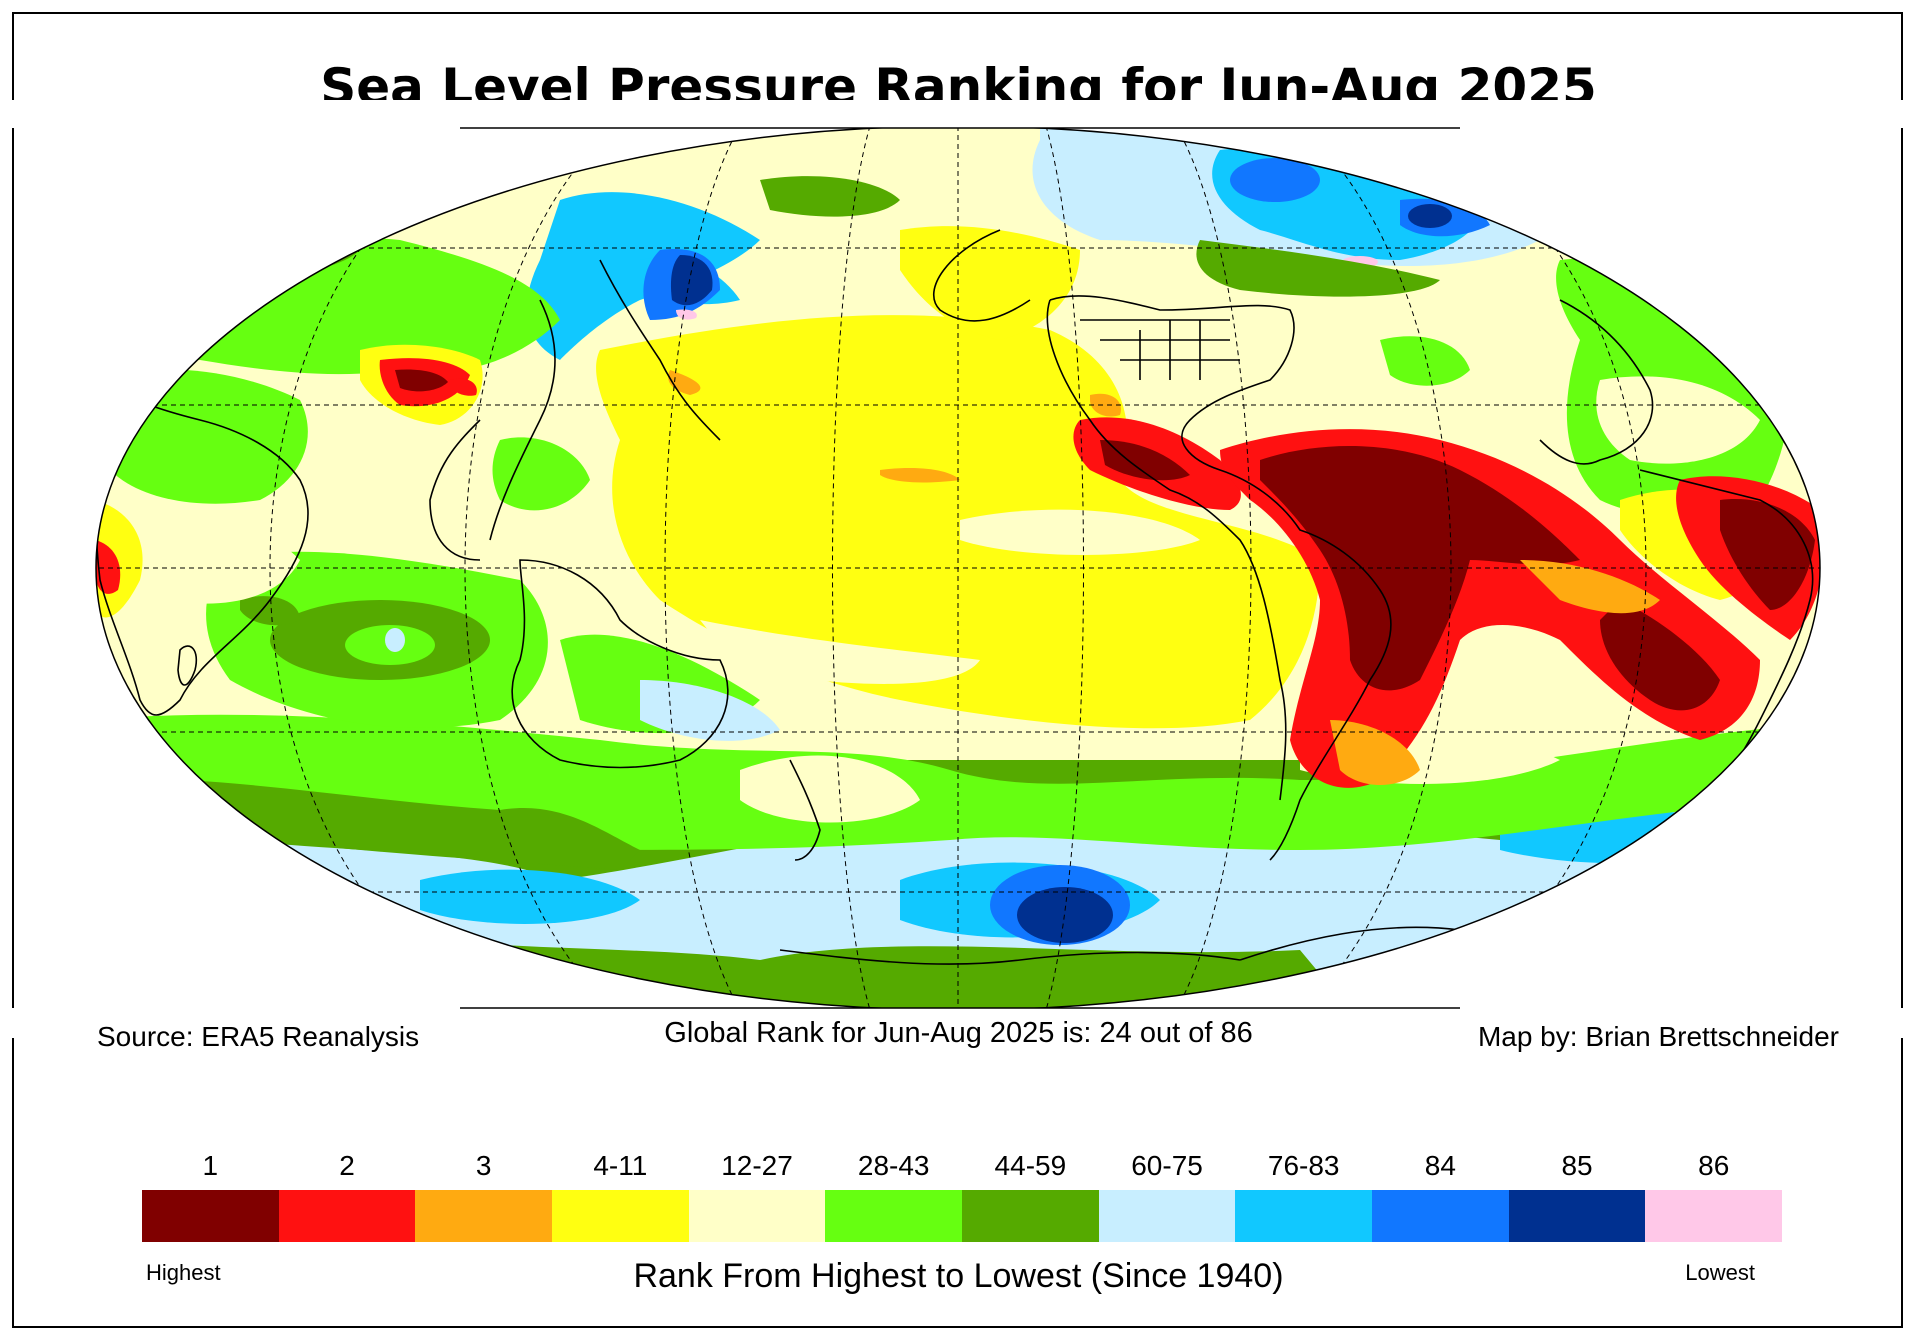 The height and width of the screenshot is (1342, 1917). What do you see at coordinates (1303, 1165) in the screenshot?
I see `legend-label: 76-83` at bounding box center [1303, 1165].